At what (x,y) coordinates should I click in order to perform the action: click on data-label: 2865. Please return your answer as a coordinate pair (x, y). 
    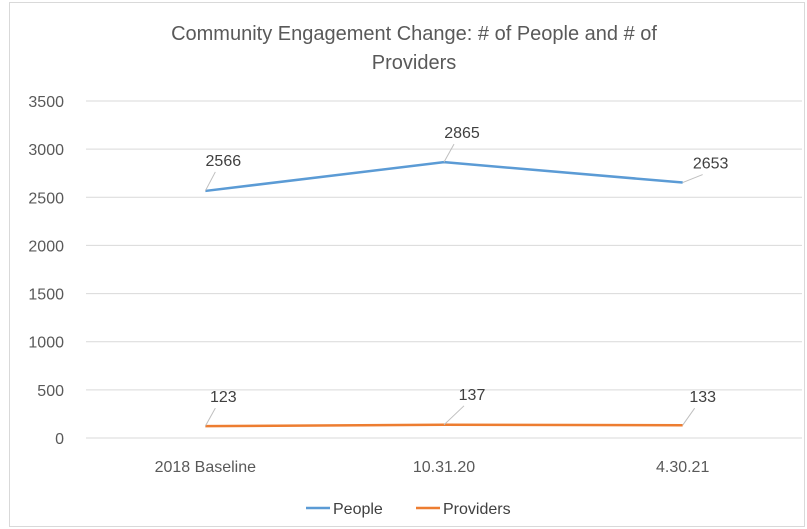
    Looking at the image, I should click on (462, 133).